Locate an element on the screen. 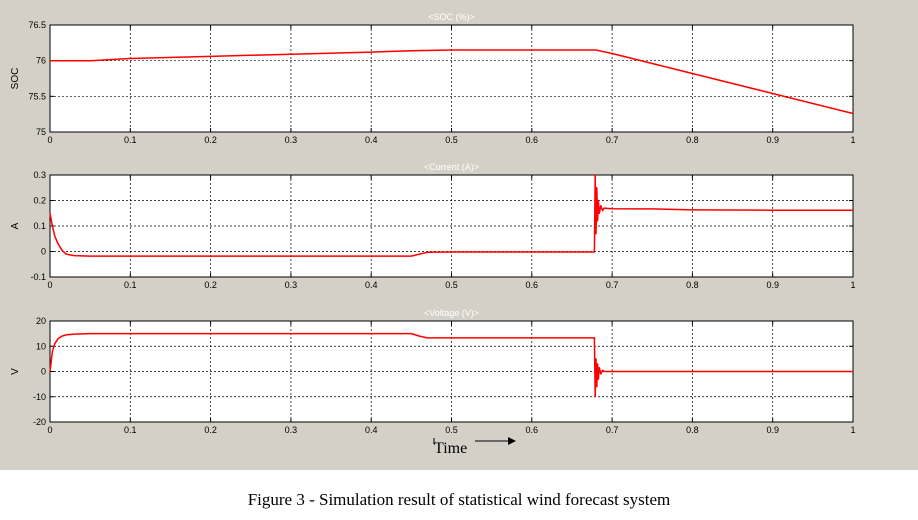  time-label: Time is located at coordinates (450, 448).